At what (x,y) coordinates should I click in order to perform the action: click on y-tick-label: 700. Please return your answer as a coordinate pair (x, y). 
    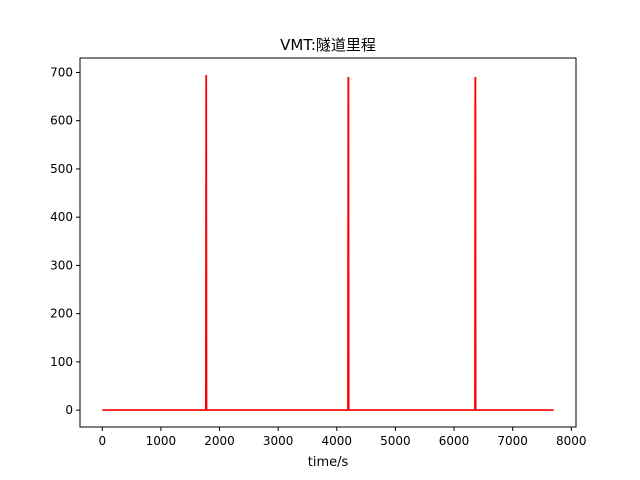
    Looking at the image, I should click on (61, 72).